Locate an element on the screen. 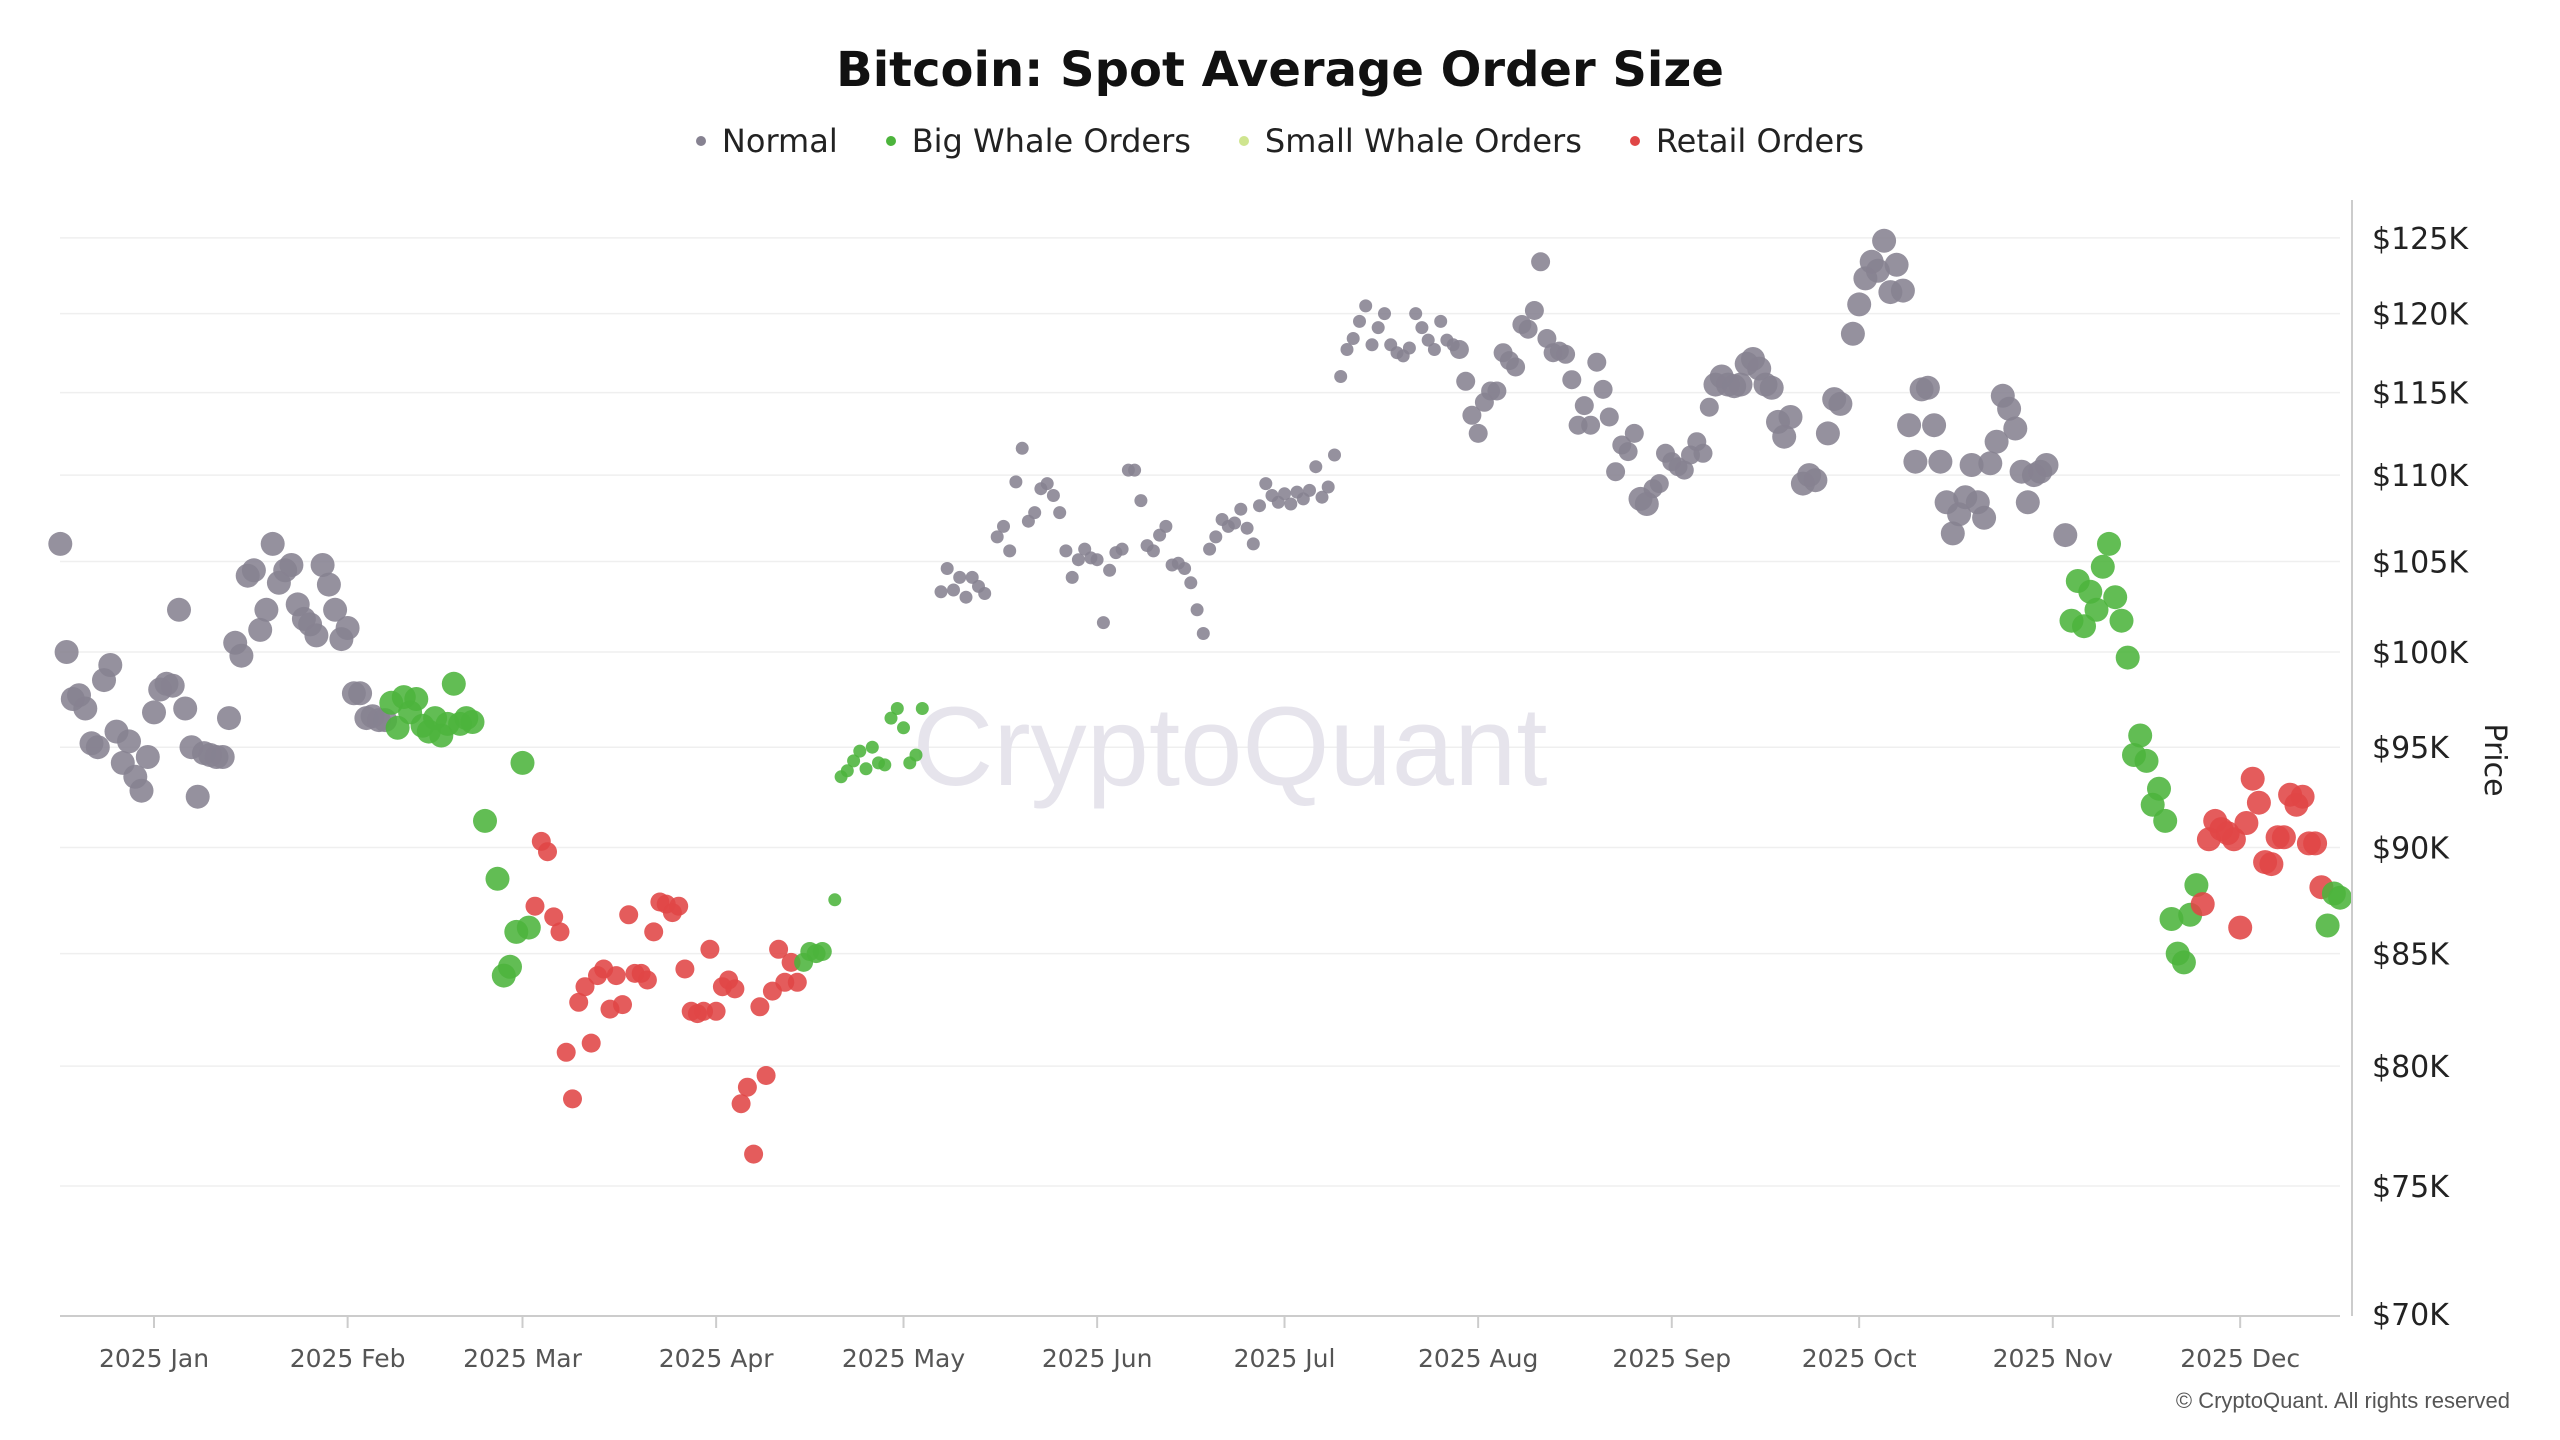 The width and height of the screenshot is (2560, 1440). legend-item-normal: Normal is located at coordinates (766, 141).